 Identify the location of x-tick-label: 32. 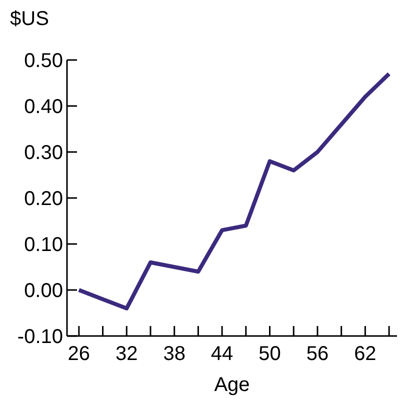
(127, 354).